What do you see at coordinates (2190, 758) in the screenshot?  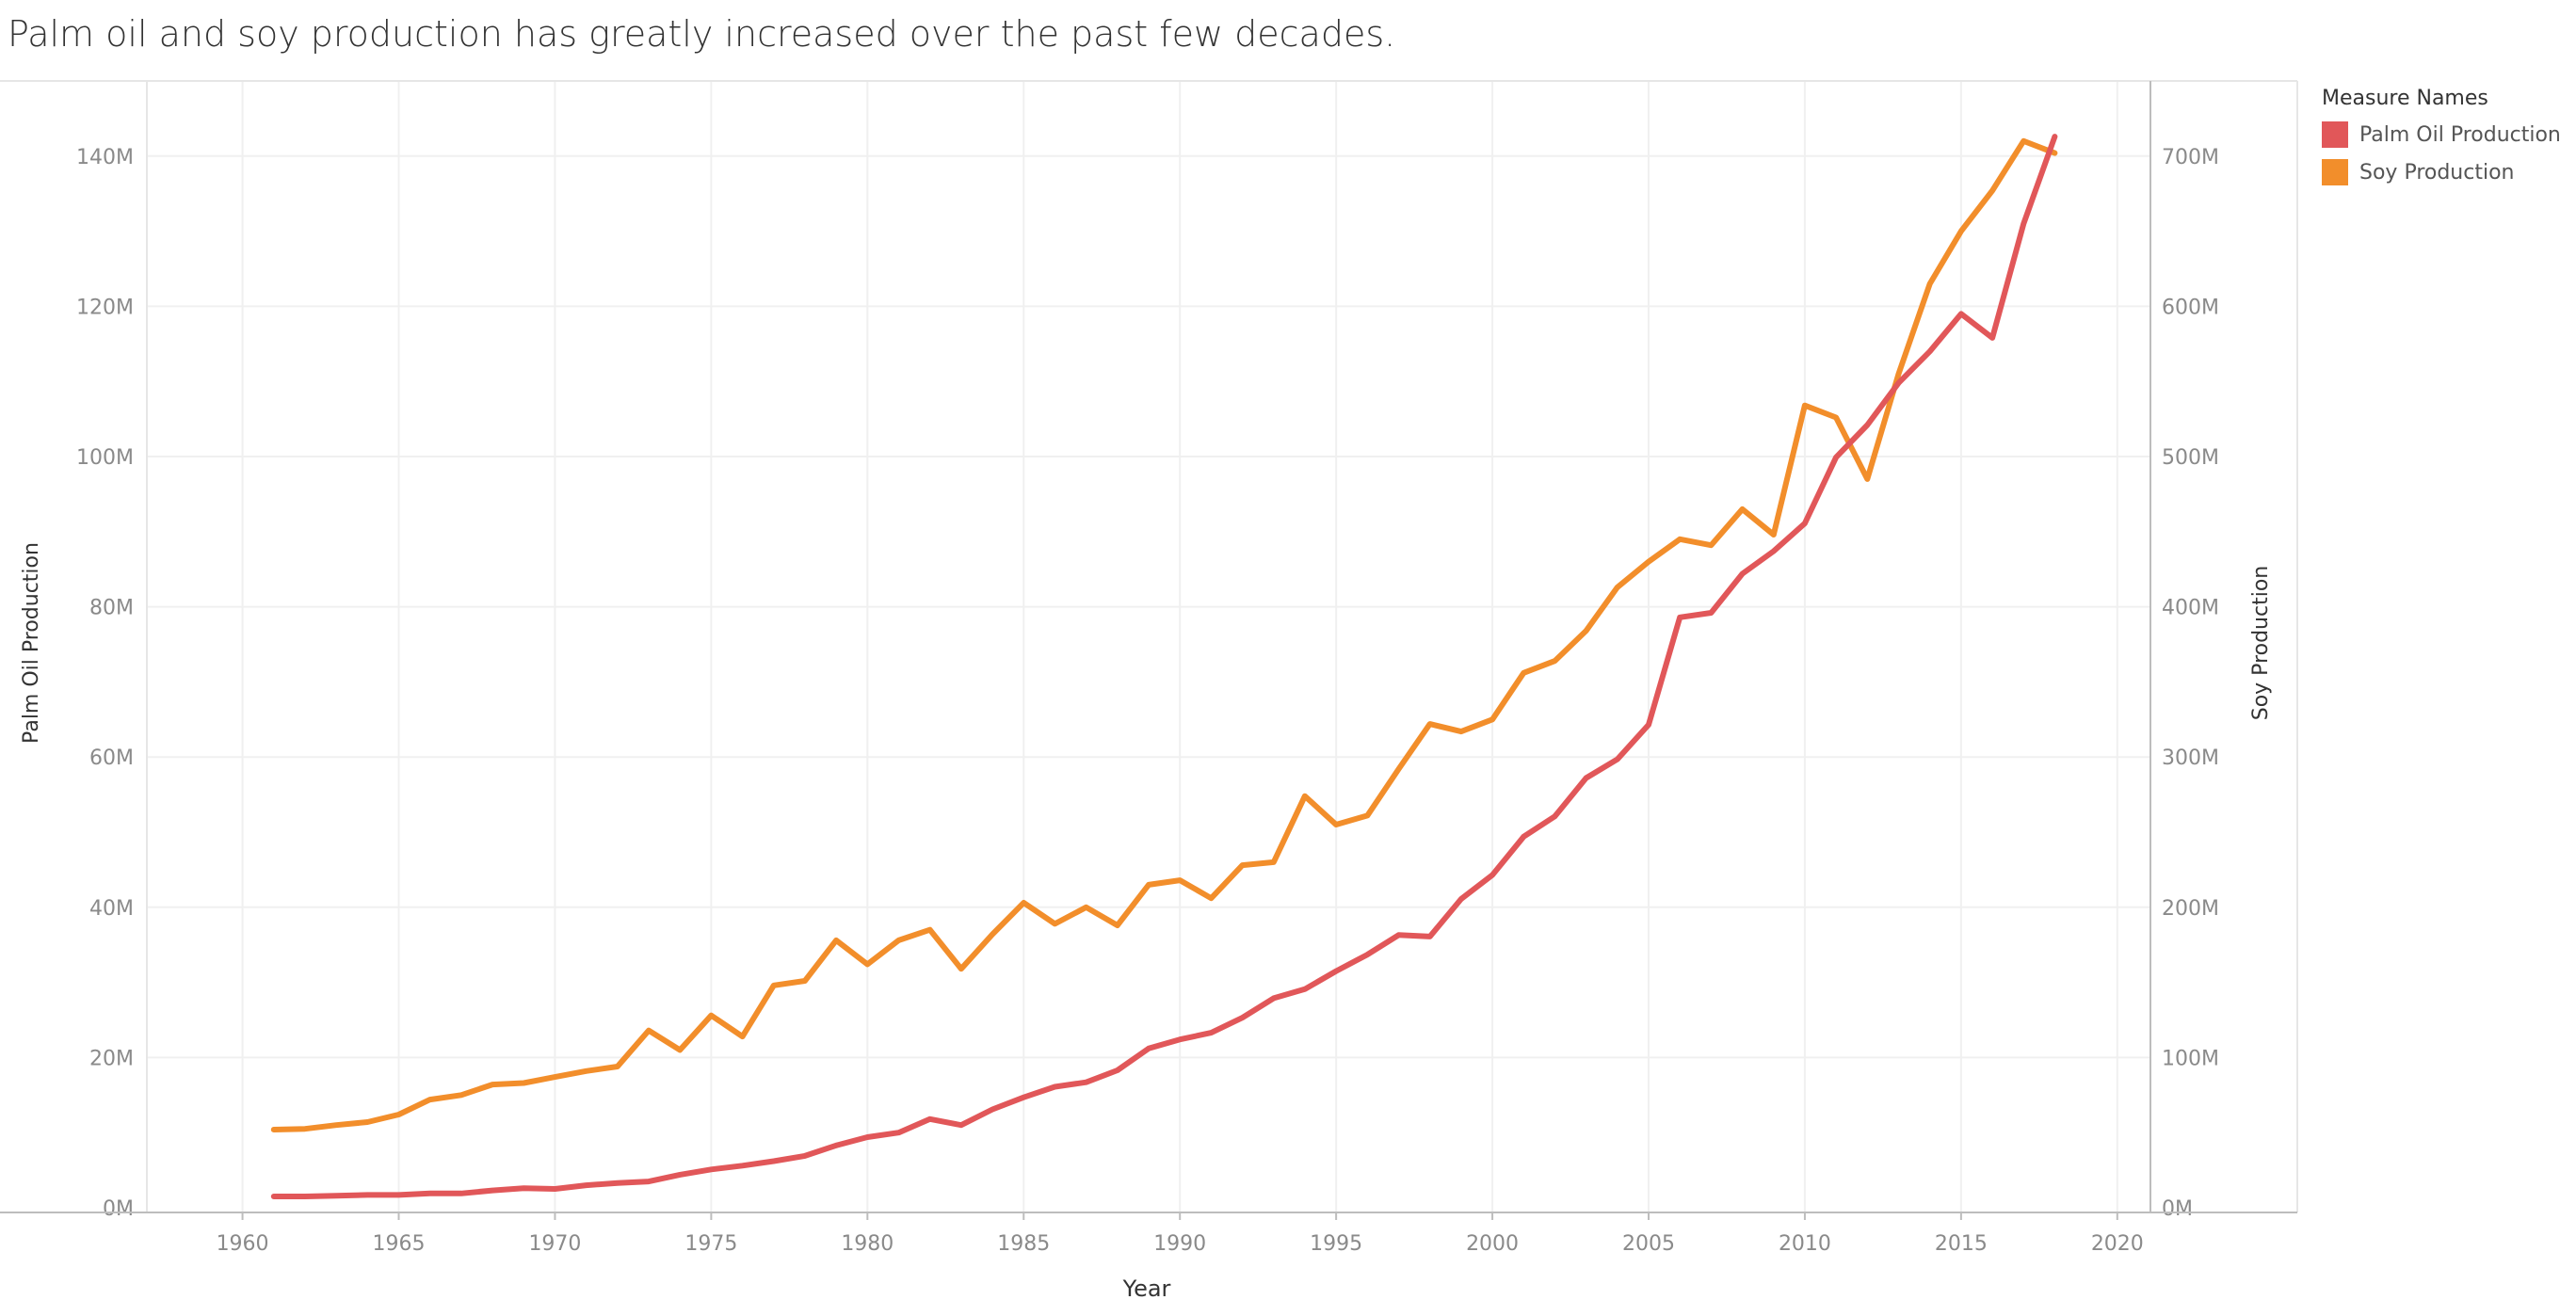 I see `y-right-tick-label: 300M` at bounding box center [2190, 758].